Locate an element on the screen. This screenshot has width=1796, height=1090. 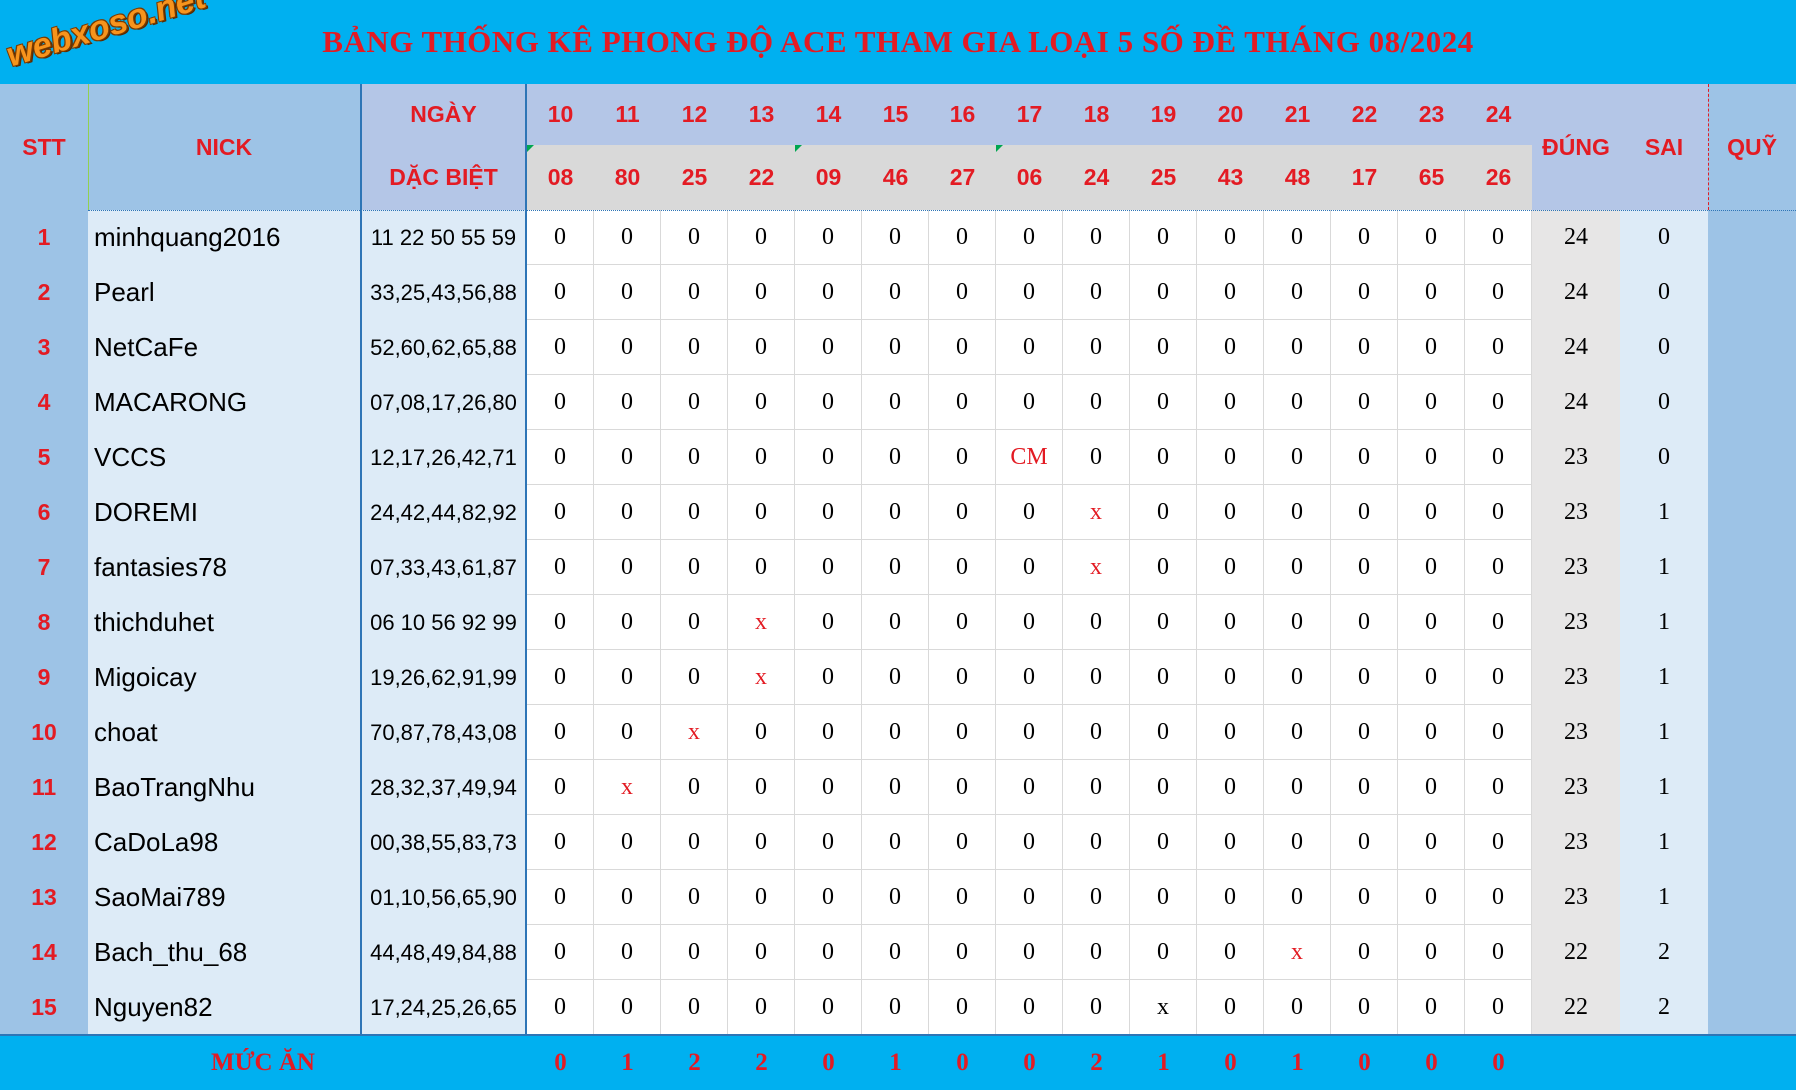
row-nick: SaoMai789 is located at coordinates (224, 897).